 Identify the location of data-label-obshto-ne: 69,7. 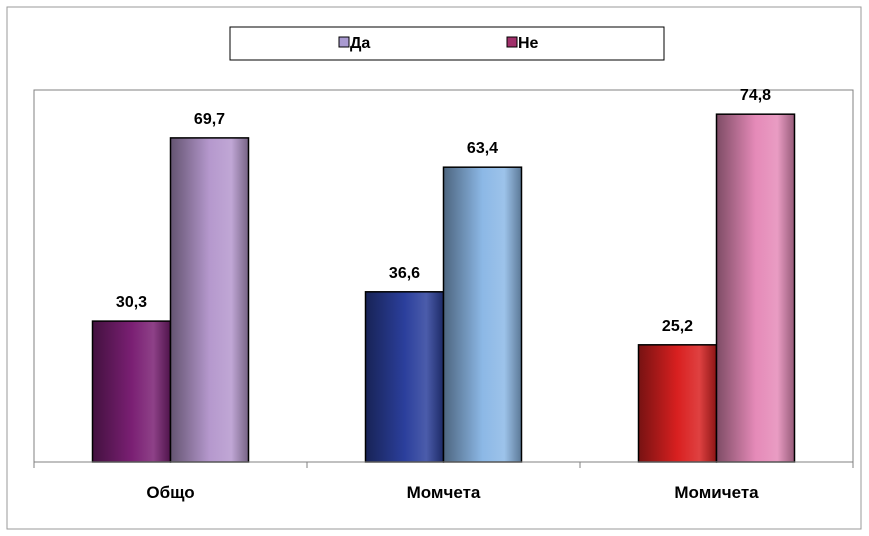
(209, 119).